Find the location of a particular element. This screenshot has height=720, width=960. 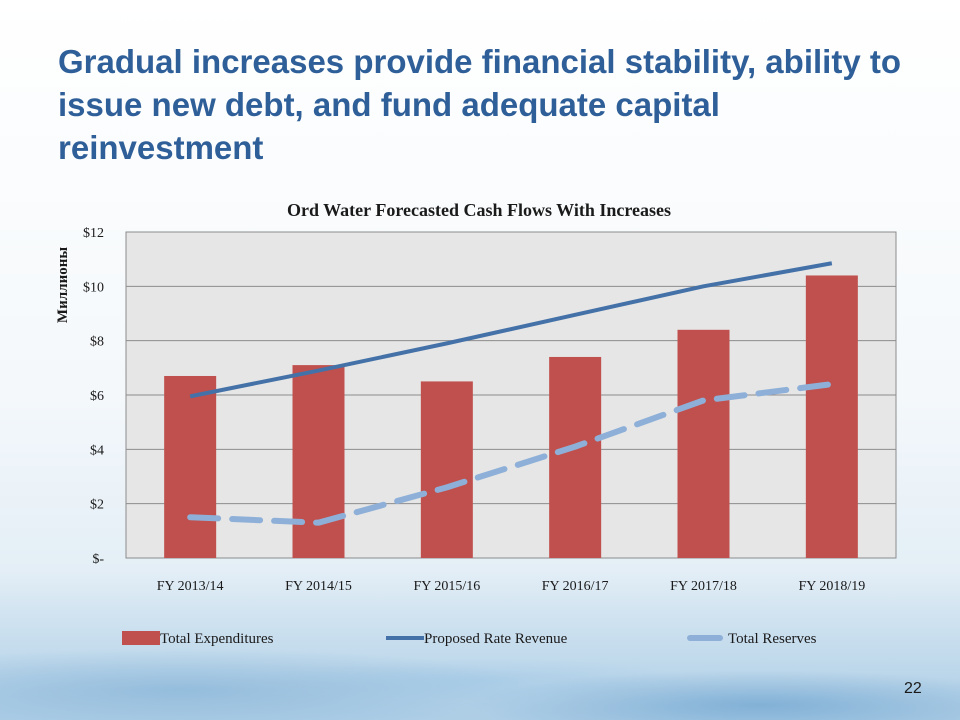

x-tick-label: FY 2013/14 is located at coordinates (190, 586).